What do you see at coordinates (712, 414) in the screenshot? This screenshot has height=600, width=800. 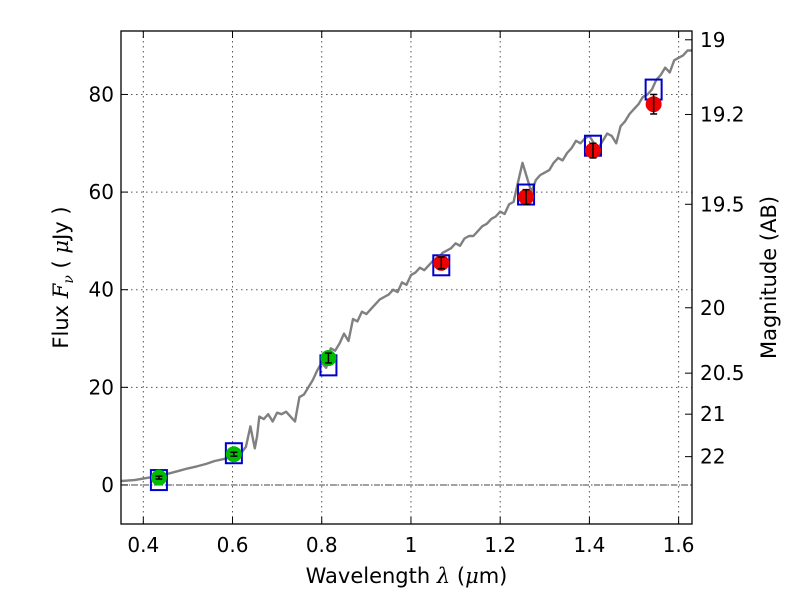 I see `y2-tick-label: 21` at bounding box center [712, 414].